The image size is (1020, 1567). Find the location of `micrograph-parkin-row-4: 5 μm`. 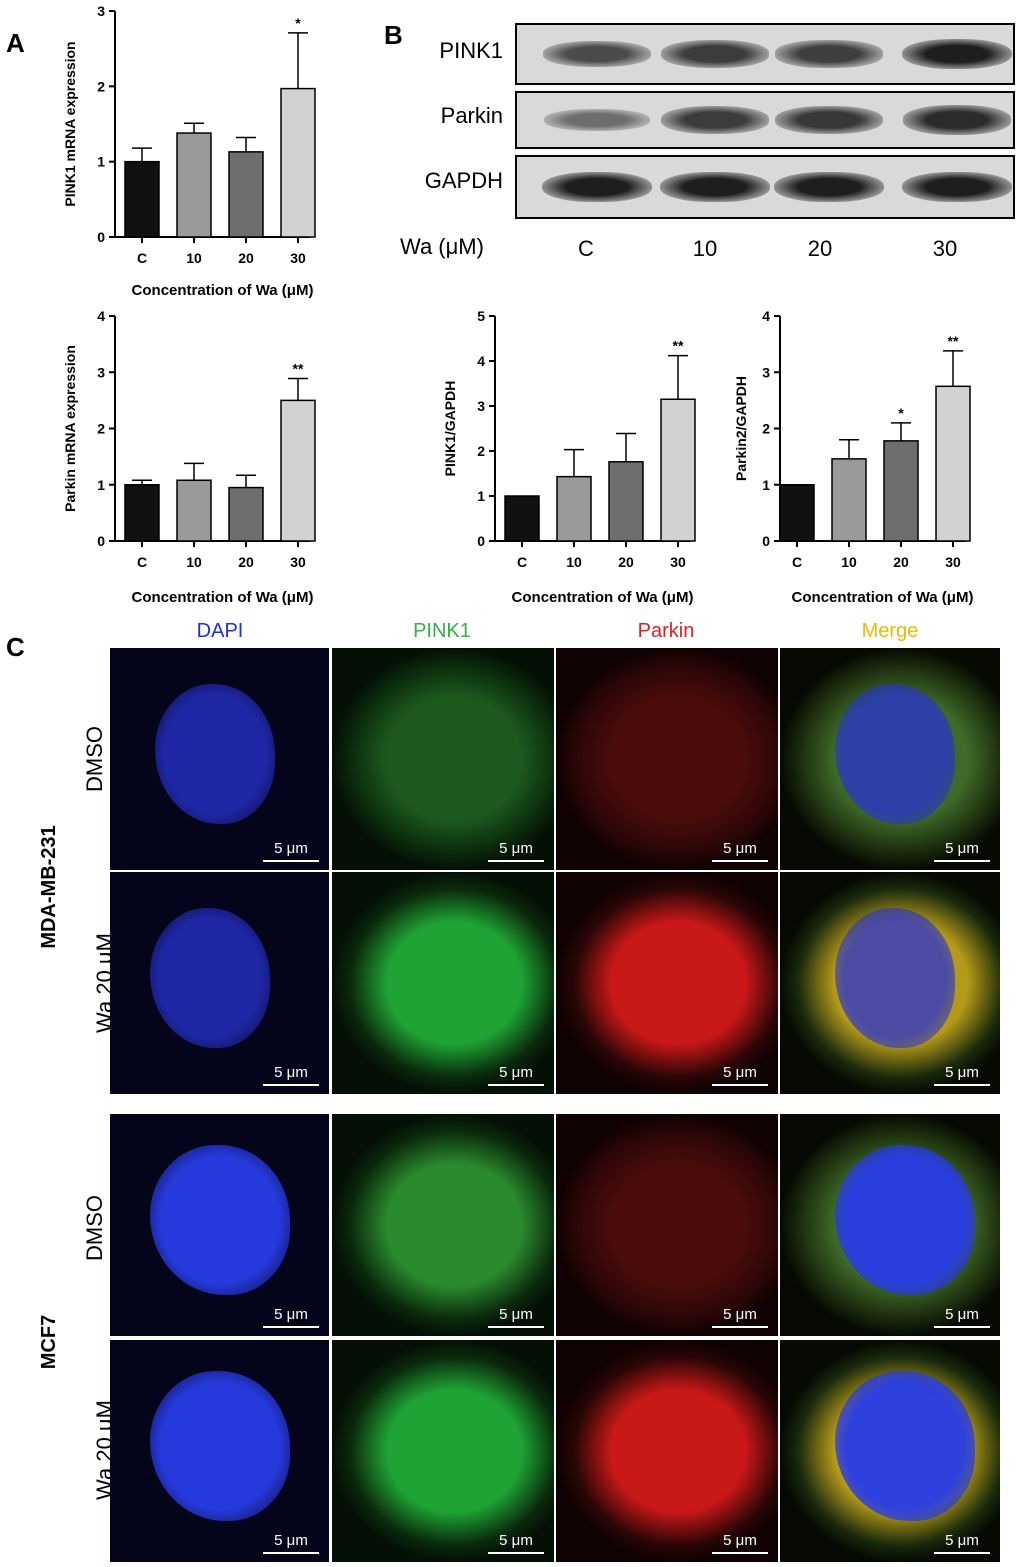

micrograph-parkin-row-4: 5 μm is located at coordinates (667, 1451).